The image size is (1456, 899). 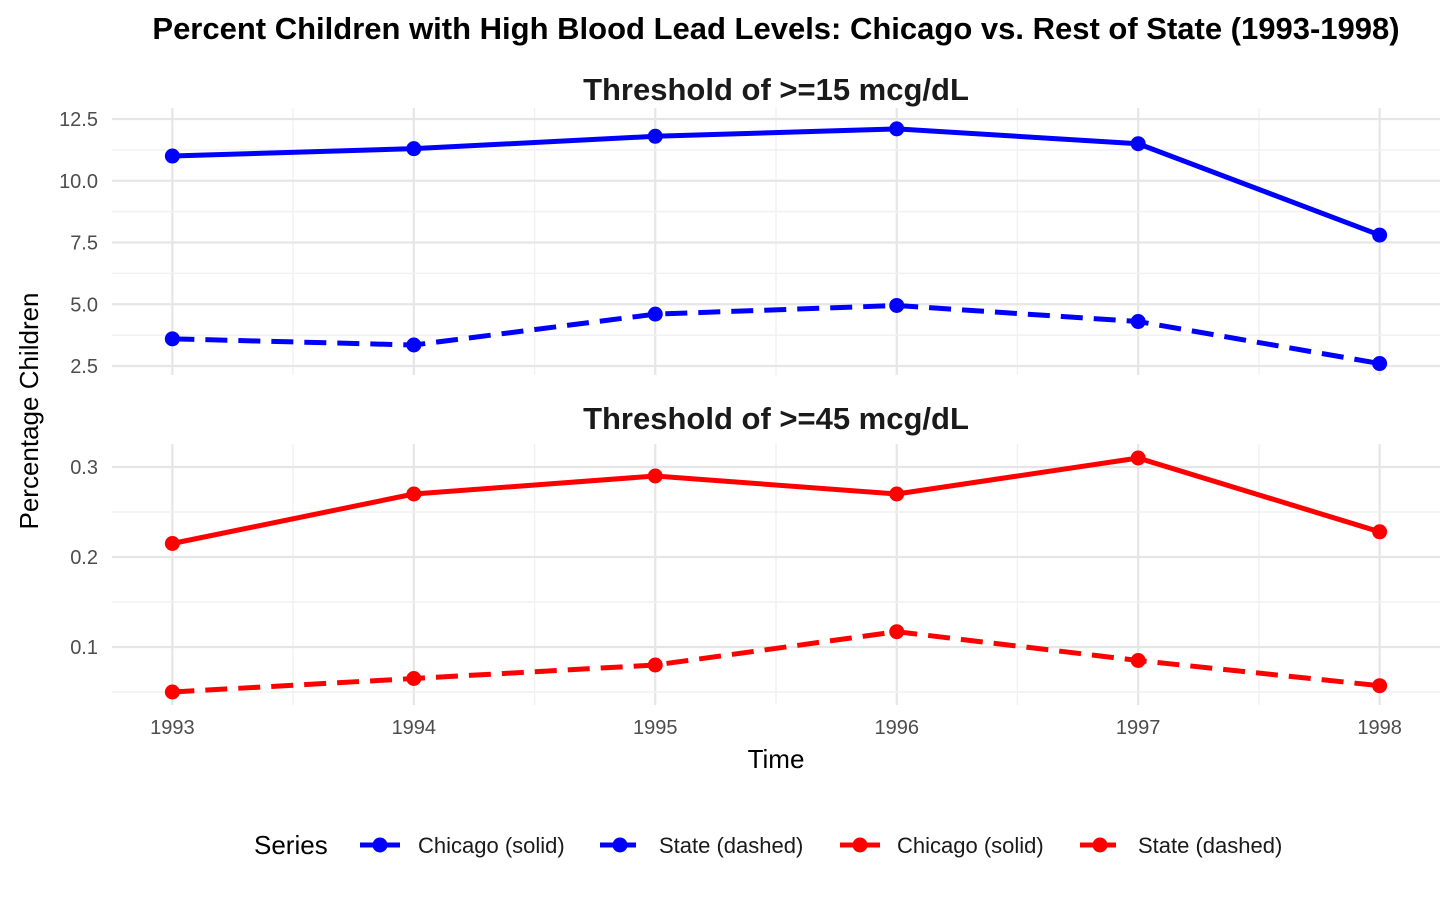 What do you see at coordinates (655, 728) in the screenshot?
I see `x-tick-label: 1995` at bounding box center [655, 728].